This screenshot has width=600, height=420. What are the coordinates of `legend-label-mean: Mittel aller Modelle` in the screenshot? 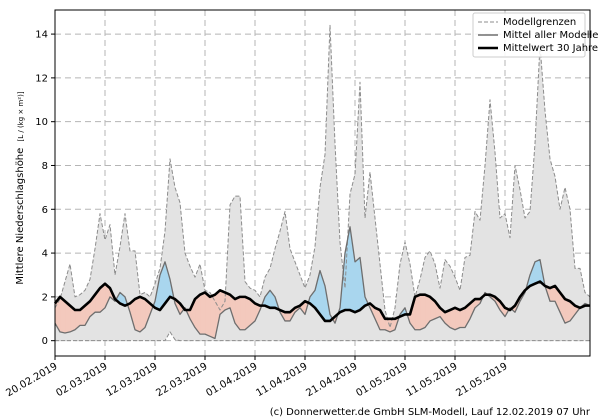 It's located at (550, 35).